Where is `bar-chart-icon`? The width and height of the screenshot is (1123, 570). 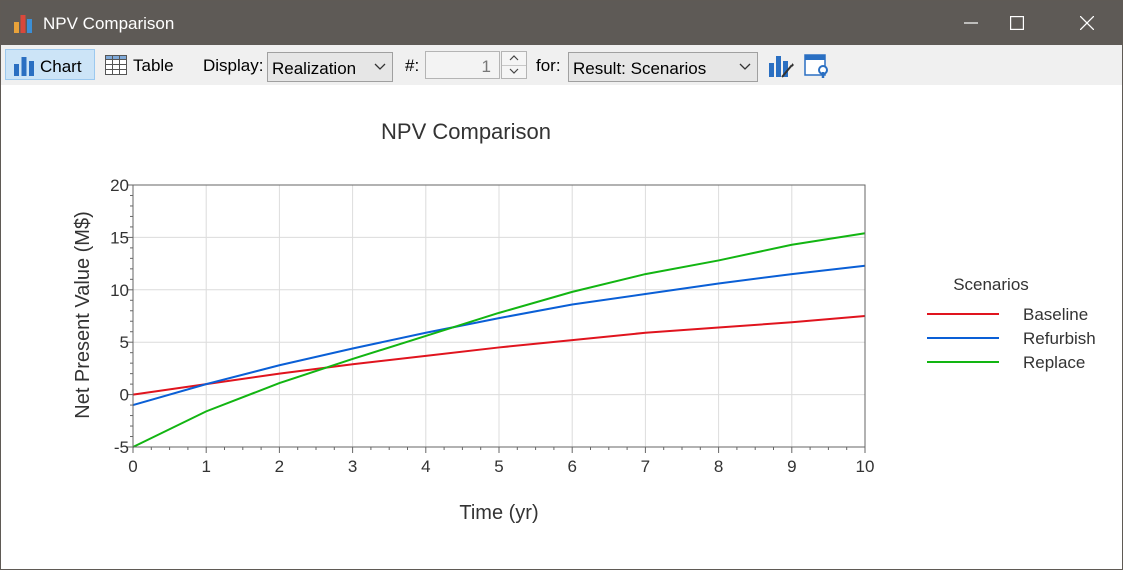
bar-chart-icon is located at coordinates (24, 66).